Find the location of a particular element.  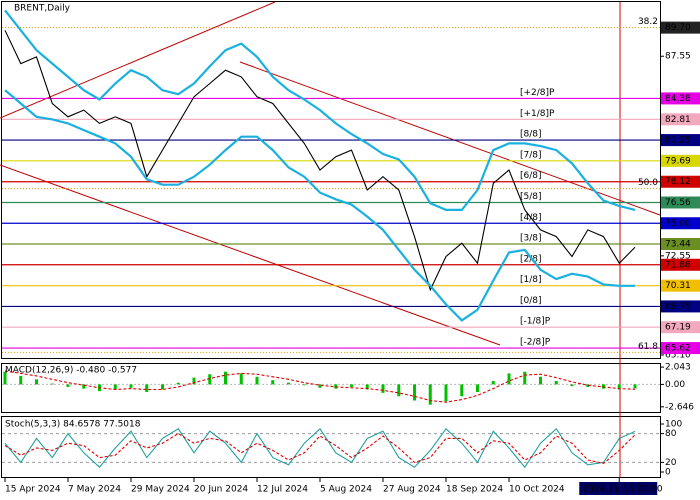

price-label: 70.31 is located at coordinates (678, 286).